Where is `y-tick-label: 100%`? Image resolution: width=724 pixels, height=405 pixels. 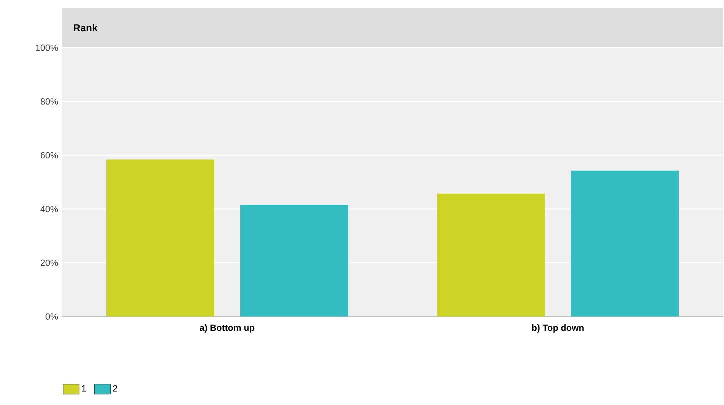
y-tick-label: 100% is located at coordinates (47, 48).